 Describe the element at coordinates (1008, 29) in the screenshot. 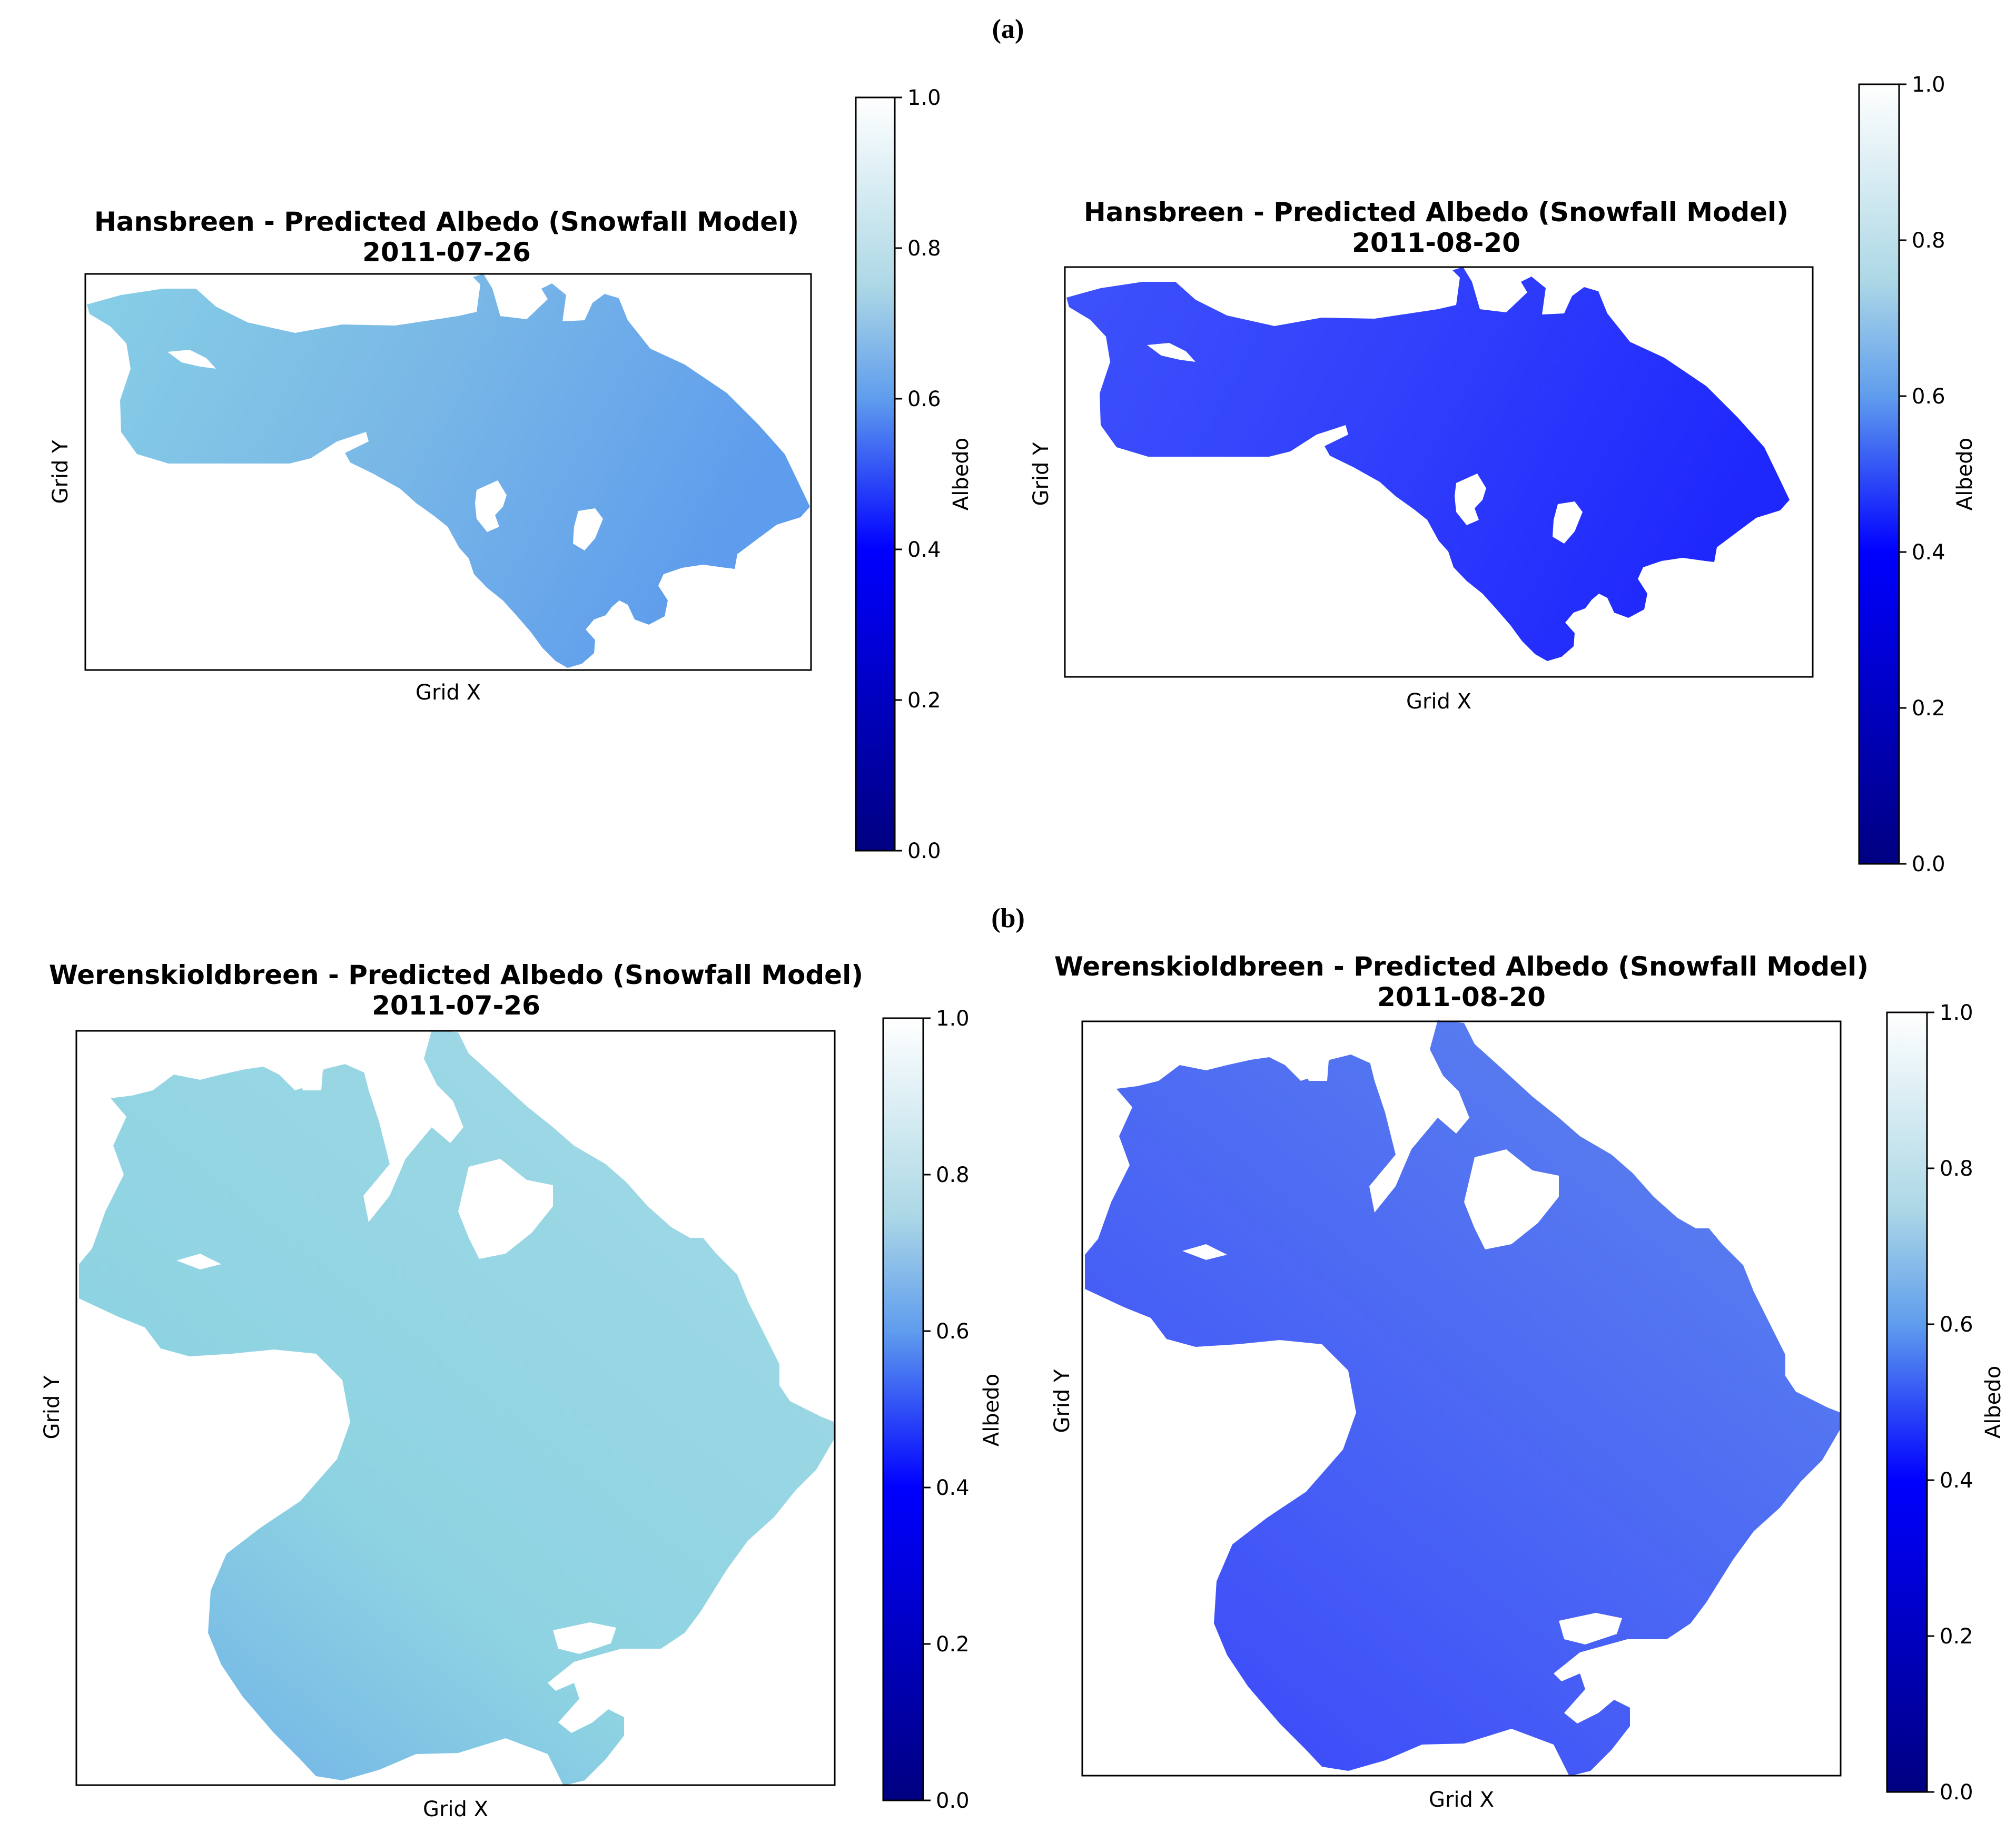

I see `panel-label-a: (a)` at that location.